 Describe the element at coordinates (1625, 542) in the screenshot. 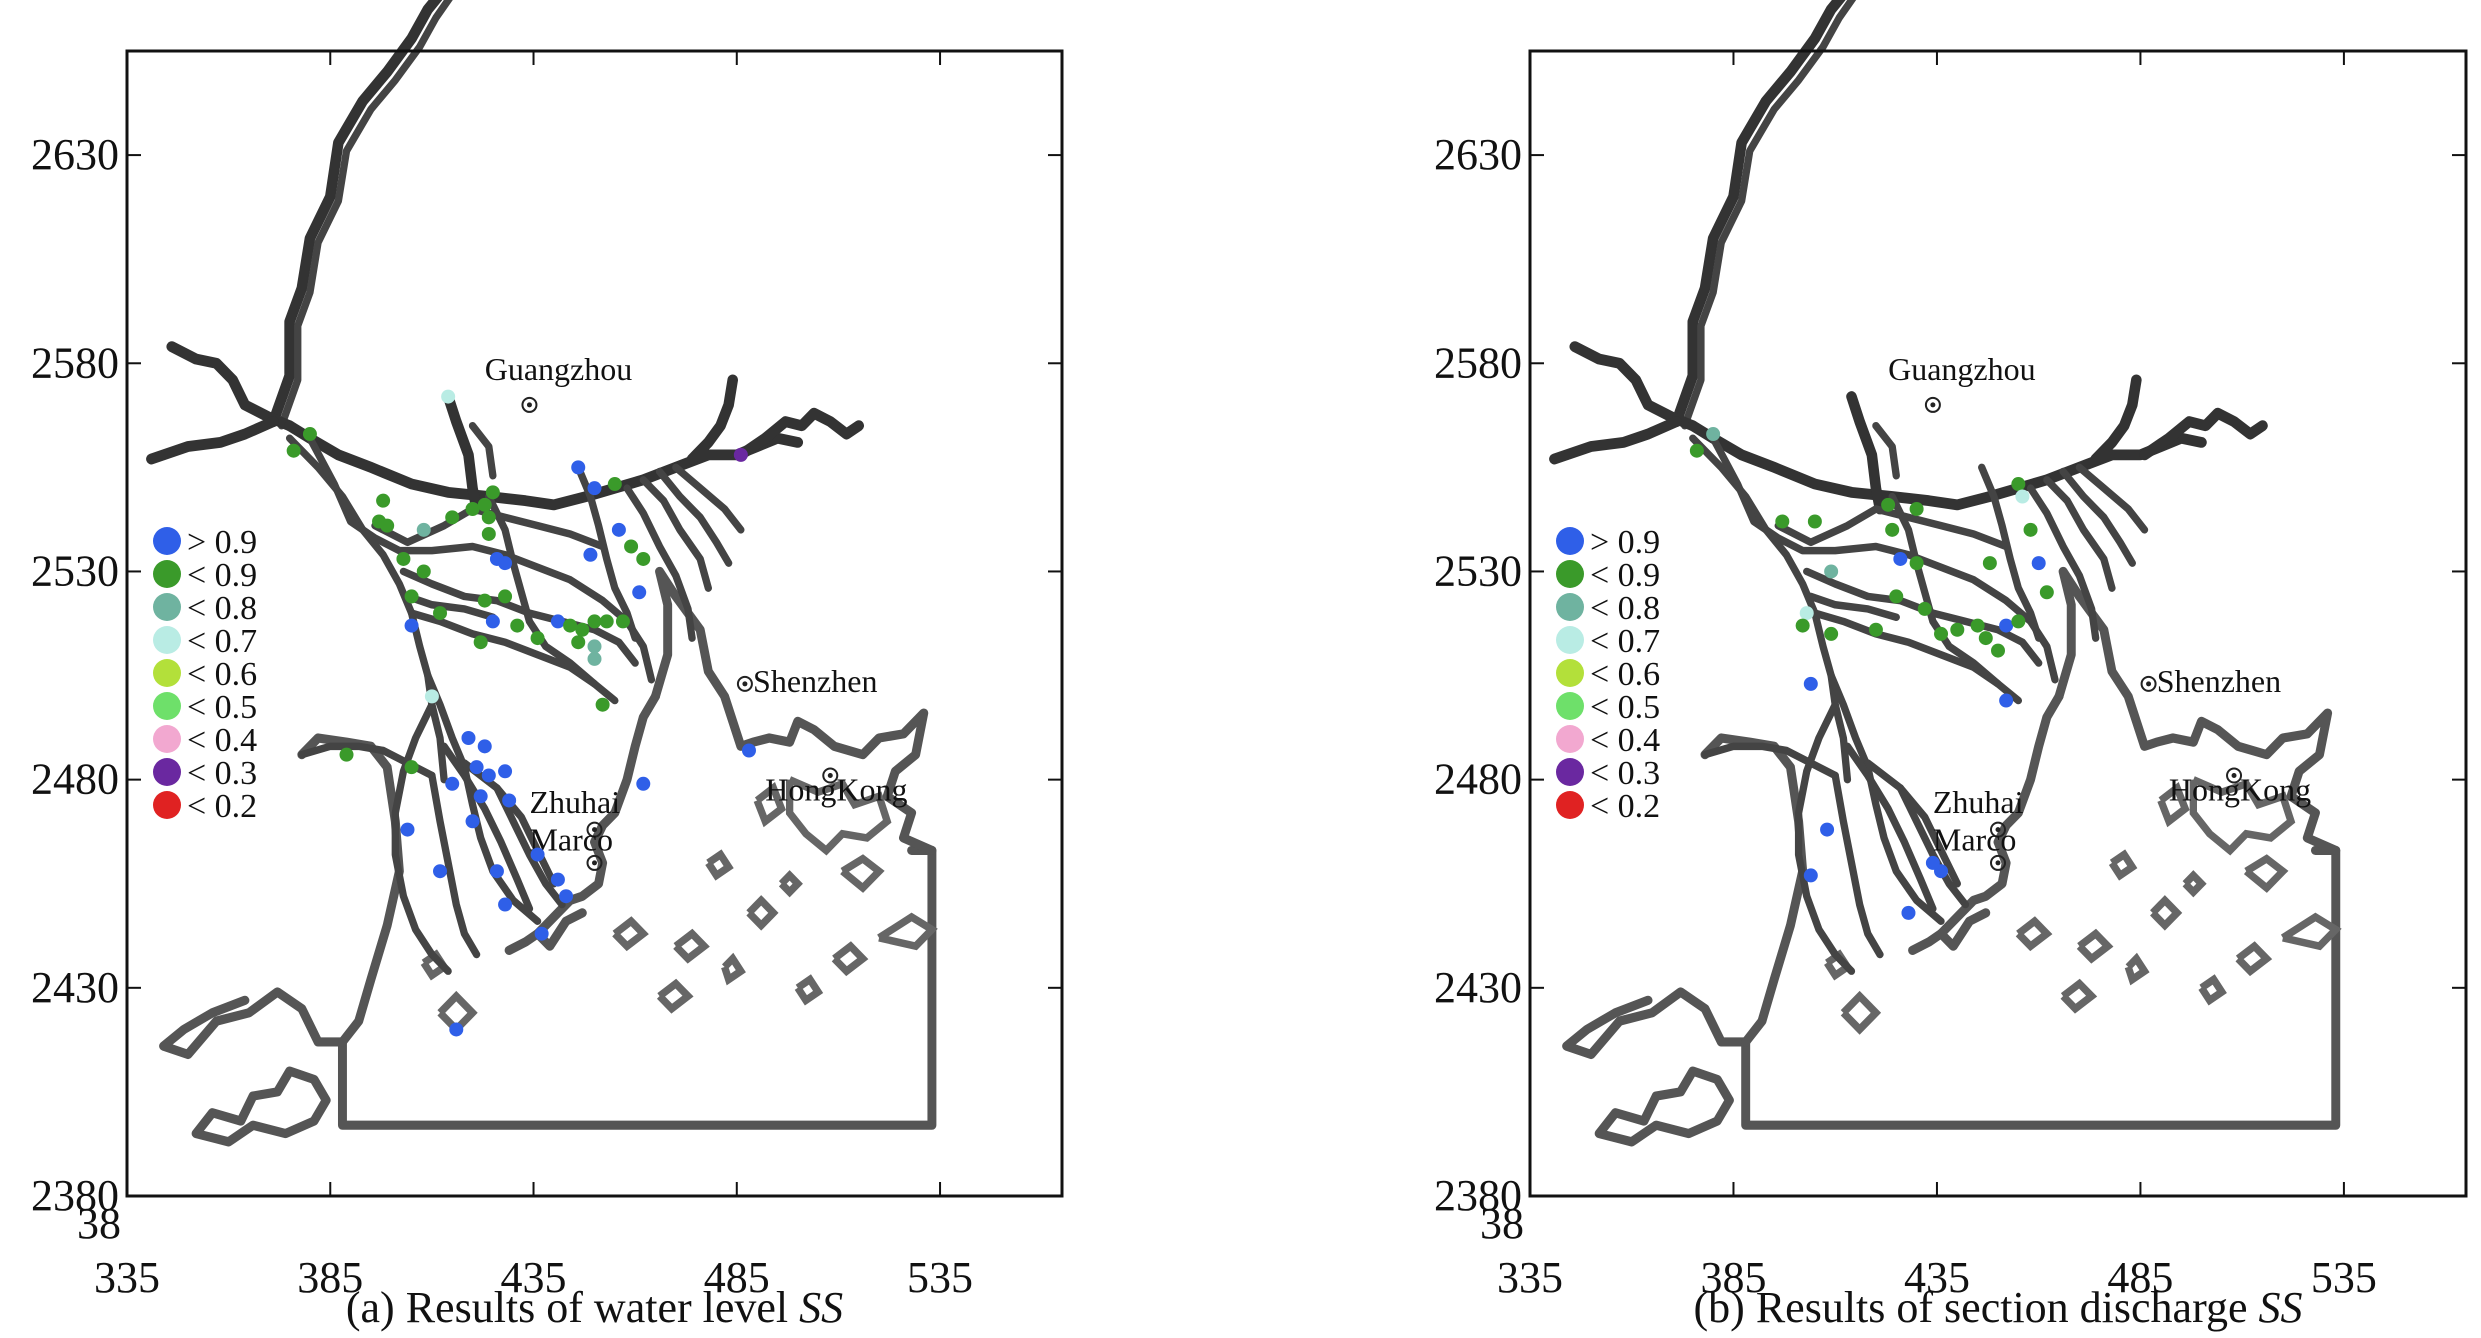

I see `legend-label: > 0.9` at that location.